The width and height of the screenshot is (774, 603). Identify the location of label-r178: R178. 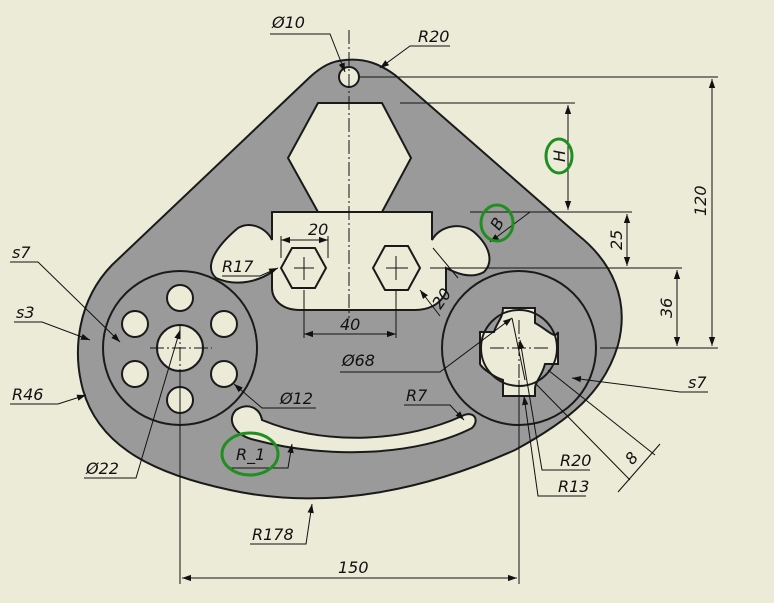
(273, 534).